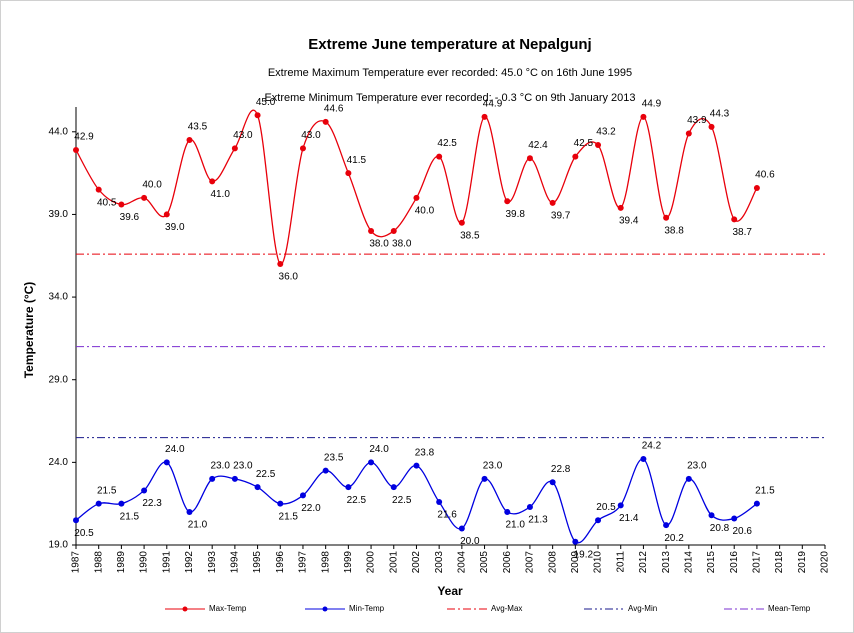 Image resolution: width=854 pixels, height=633 pixels. Describe the element at coordinates (130, 217) in the screenshot. I see `data-label: 39.6` at that location.